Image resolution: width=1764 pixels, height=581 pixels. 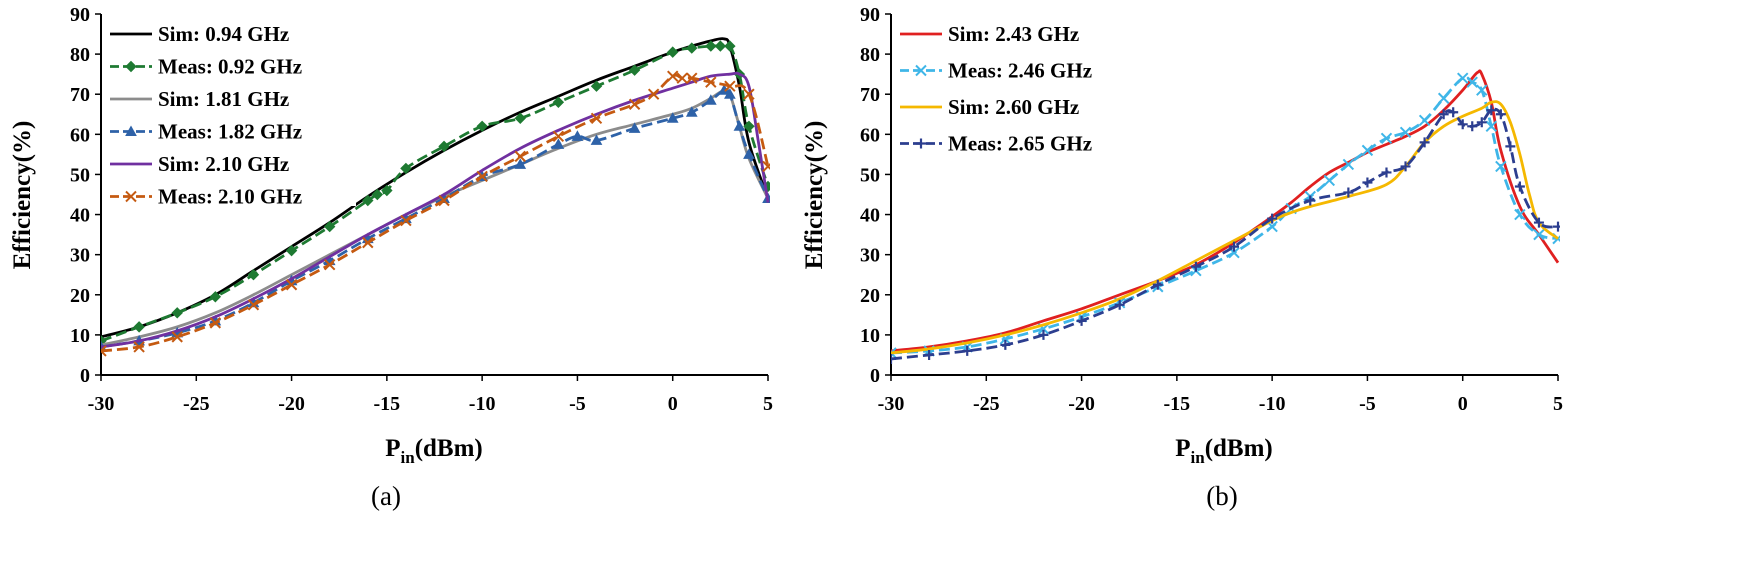 What do you see at coordinates (131, 66) in the screenshot?
I see `legend-marker-meas-0-92-ghz` at bounding box center [131, 66].